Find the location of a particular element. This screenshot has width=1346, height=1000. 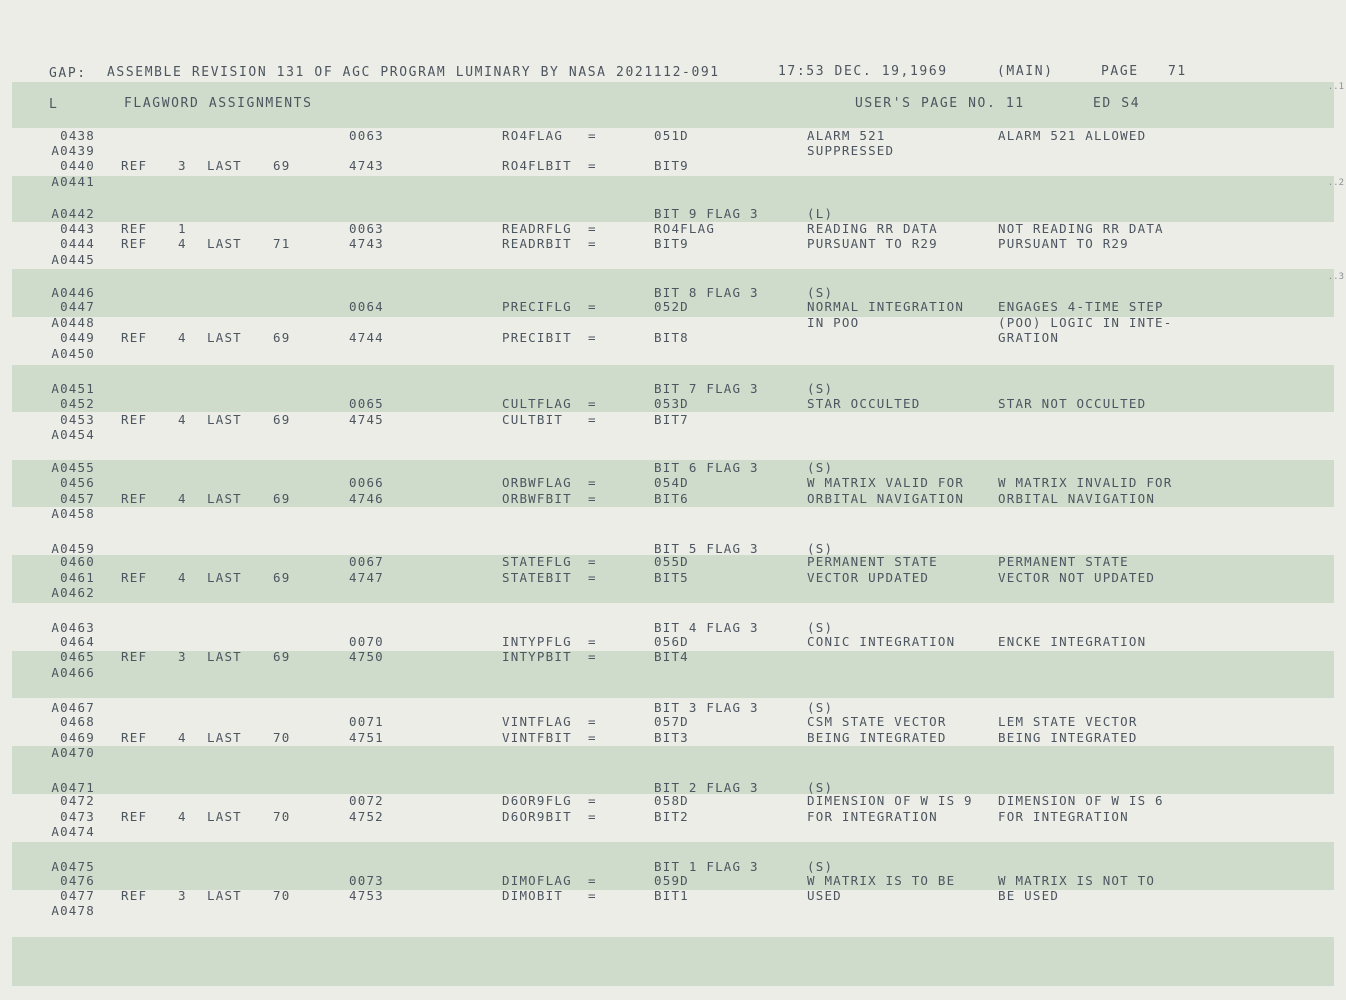

listing-line: A0466 is located at coordinates (73, 672).